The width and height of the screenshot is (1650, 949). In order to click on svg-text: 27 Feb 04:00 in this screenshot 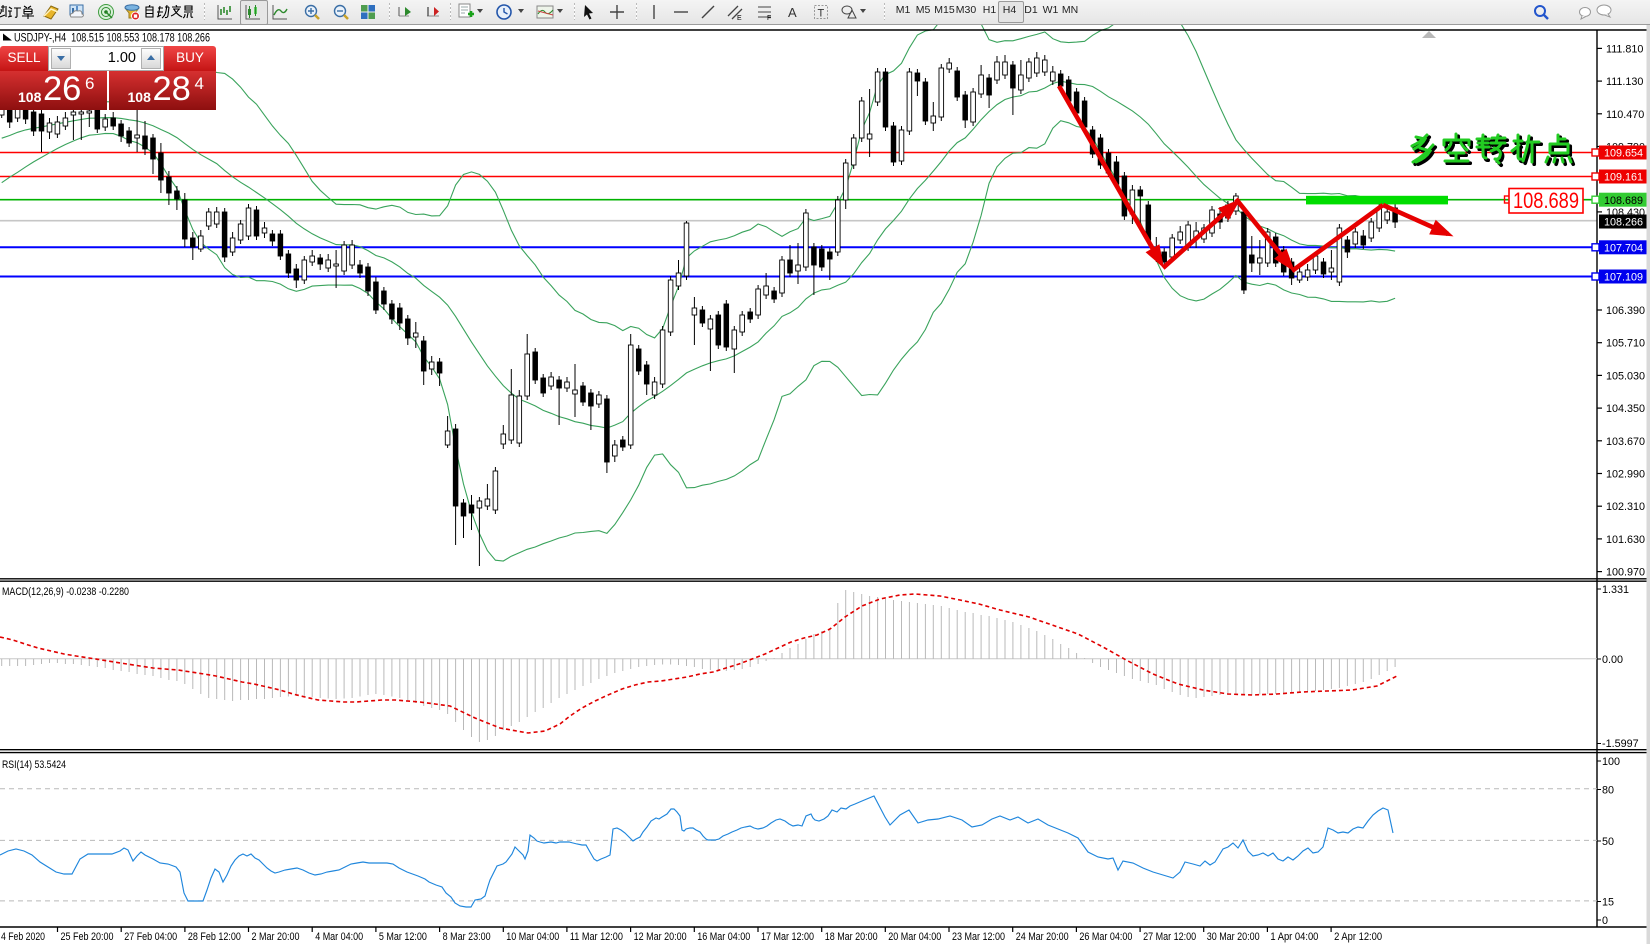, I will do `click(150, 937)`.